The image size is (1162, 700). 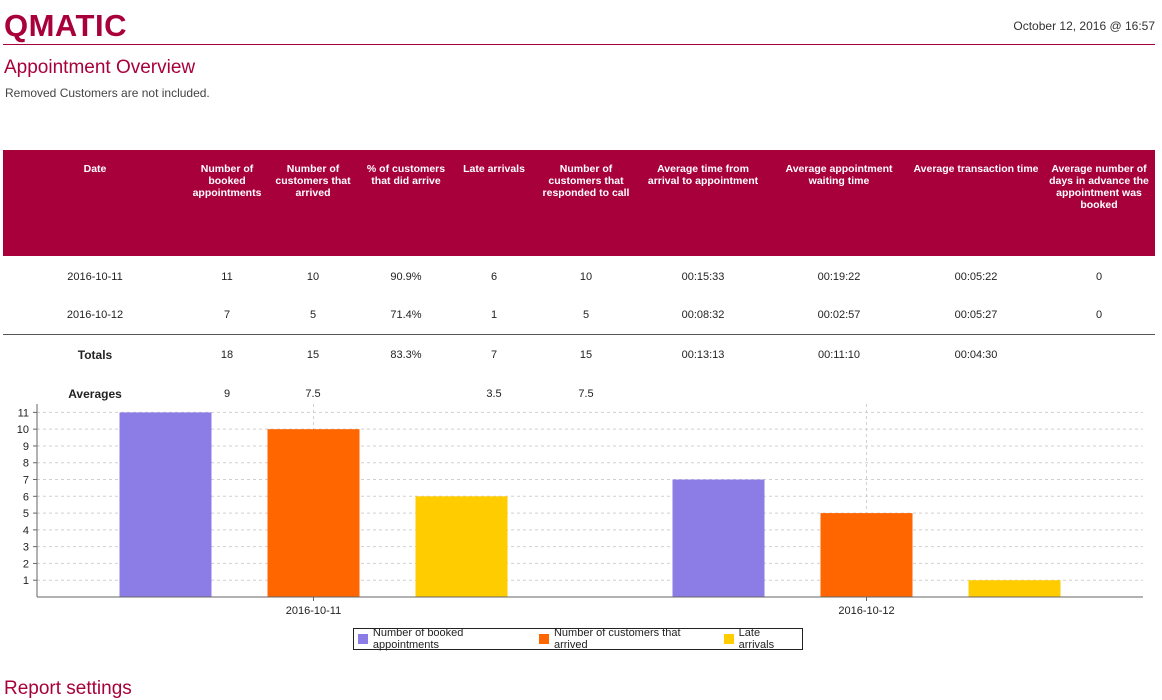 I want to click on legend-item: Number of customers that arrived, so click(x=627, y=639).